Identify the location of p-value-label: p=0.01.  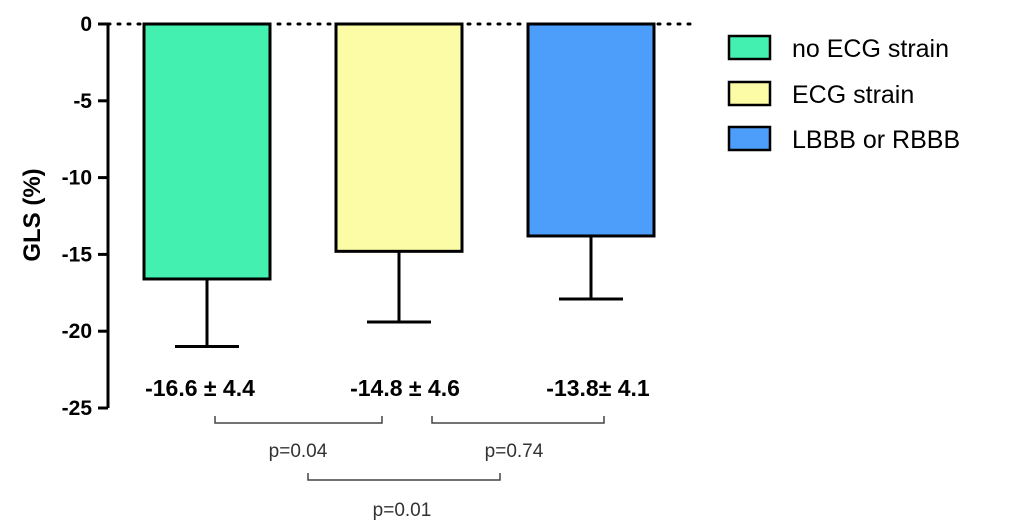
(402, 510).